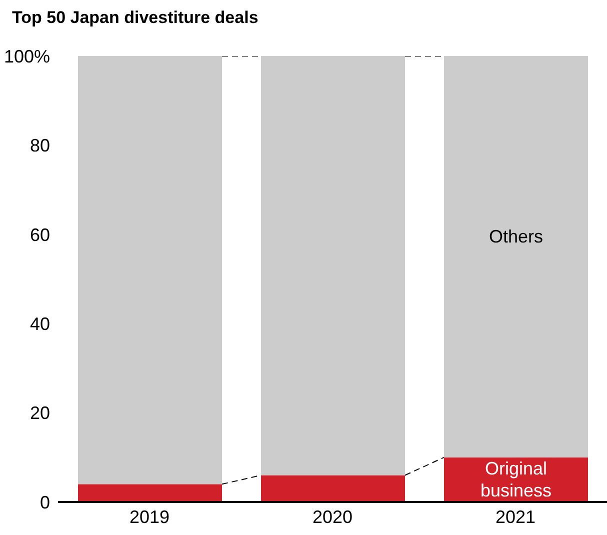 This screenshot has width=607, height=535. What do you see at coordinates (149, 516) in the screenshot?
I see `x-tick-label: 2019` at bounding box center [149, 516].